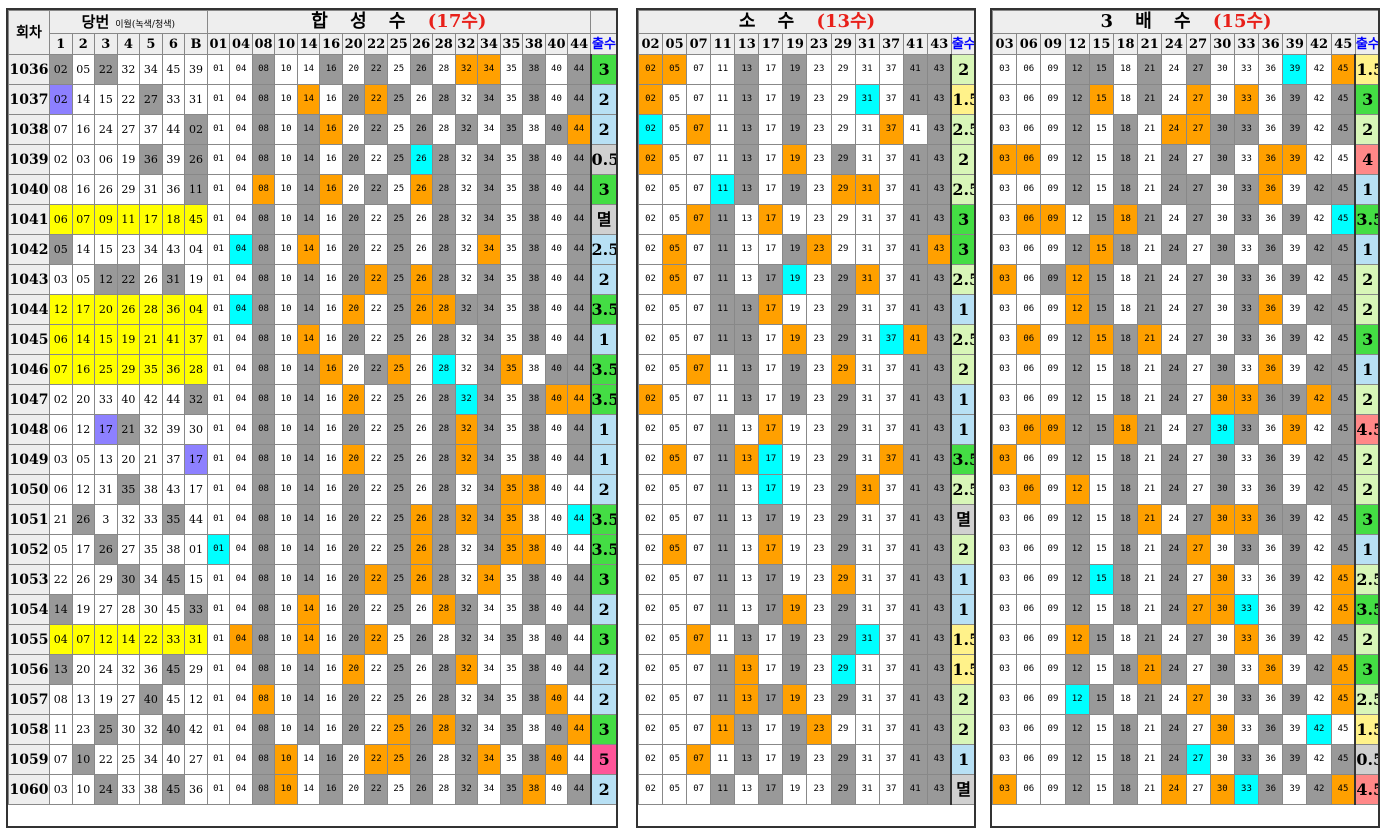 The height and width of the screenshot is (833, 1387). Describe the element at coordinates (819, 489) in the screenshot. I see `s-cell: 23` at that location.